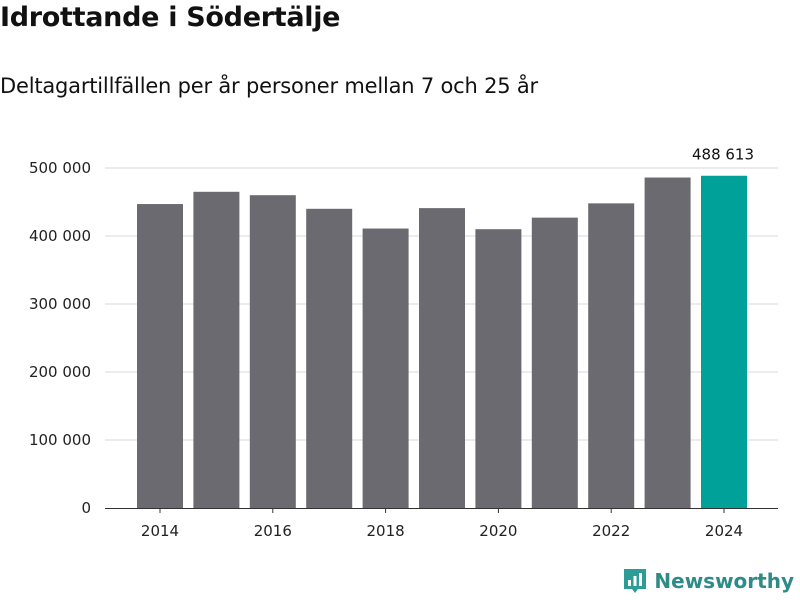 Image resolution: width=800 pixels, height=600 pixels. I want to click on y-tick-label: 300 000, so click(60, 304).